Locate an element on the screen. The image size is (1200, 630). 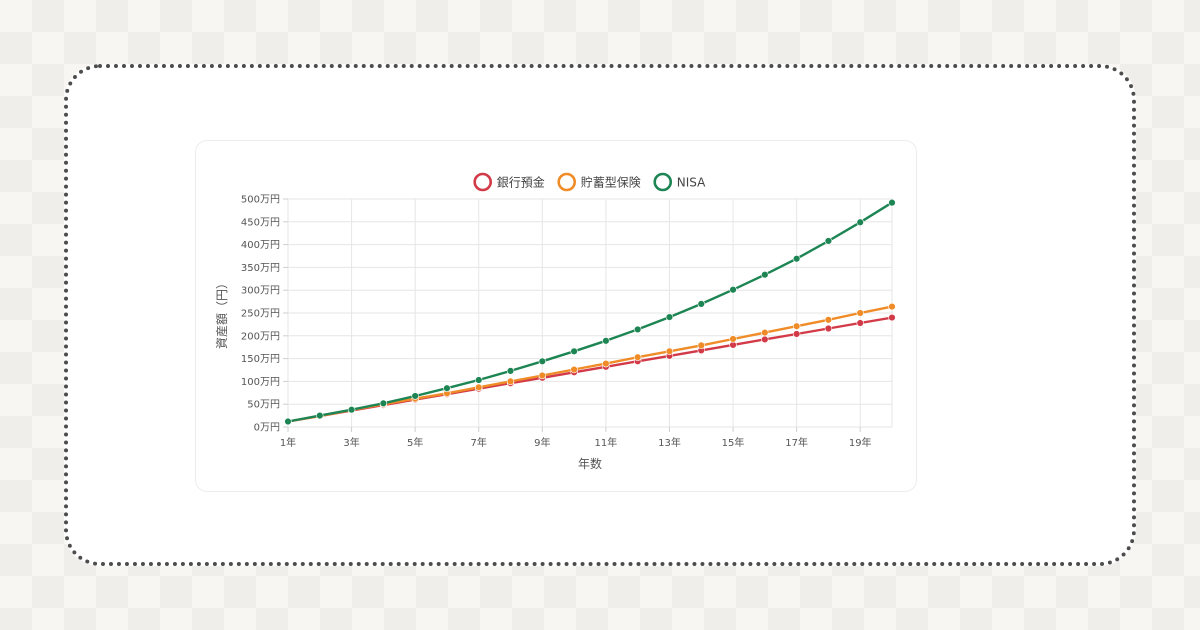
x-tick-label: 3年 is located at coordinates (351, 442).